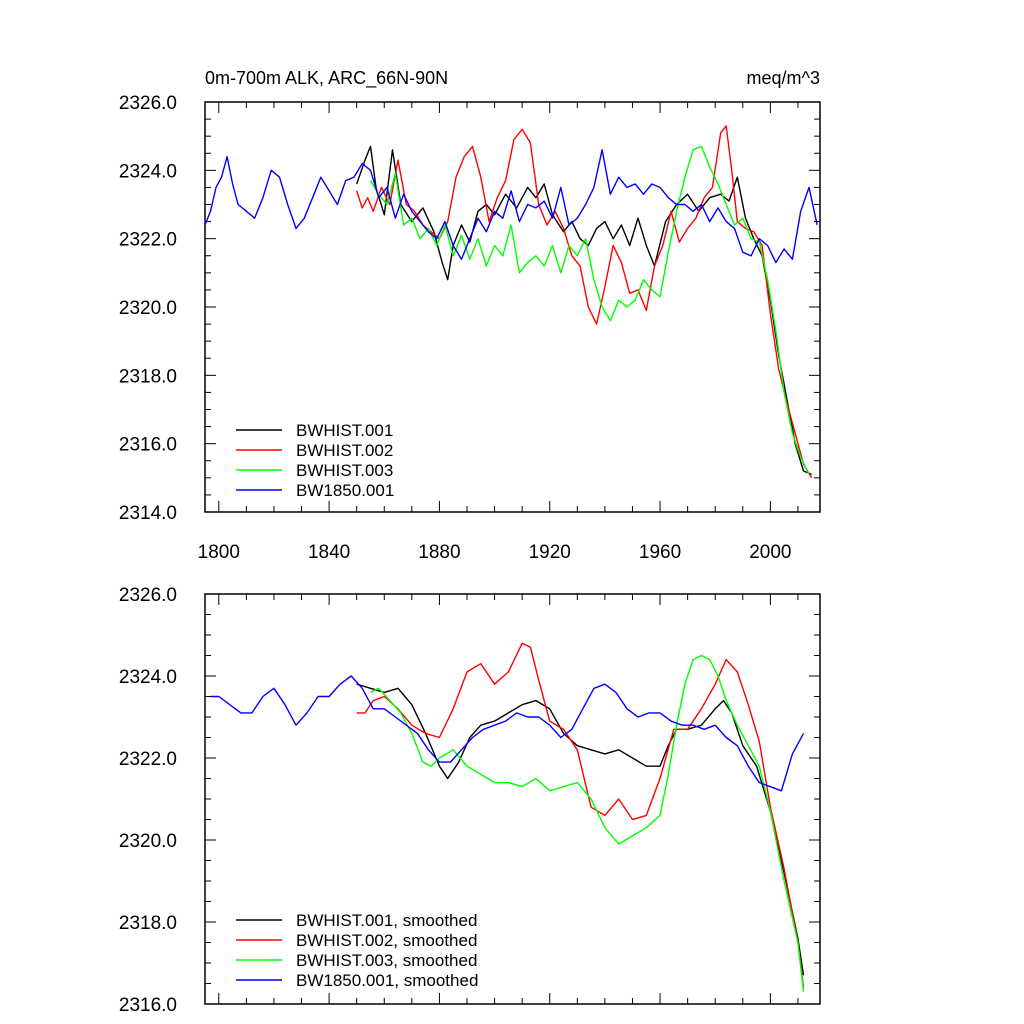  What do you see at coordinates (386, 960) in the screenshot?
I see `bottom-legend-label: BWHIST.003, smoothed` at bounding box center [386, 960].